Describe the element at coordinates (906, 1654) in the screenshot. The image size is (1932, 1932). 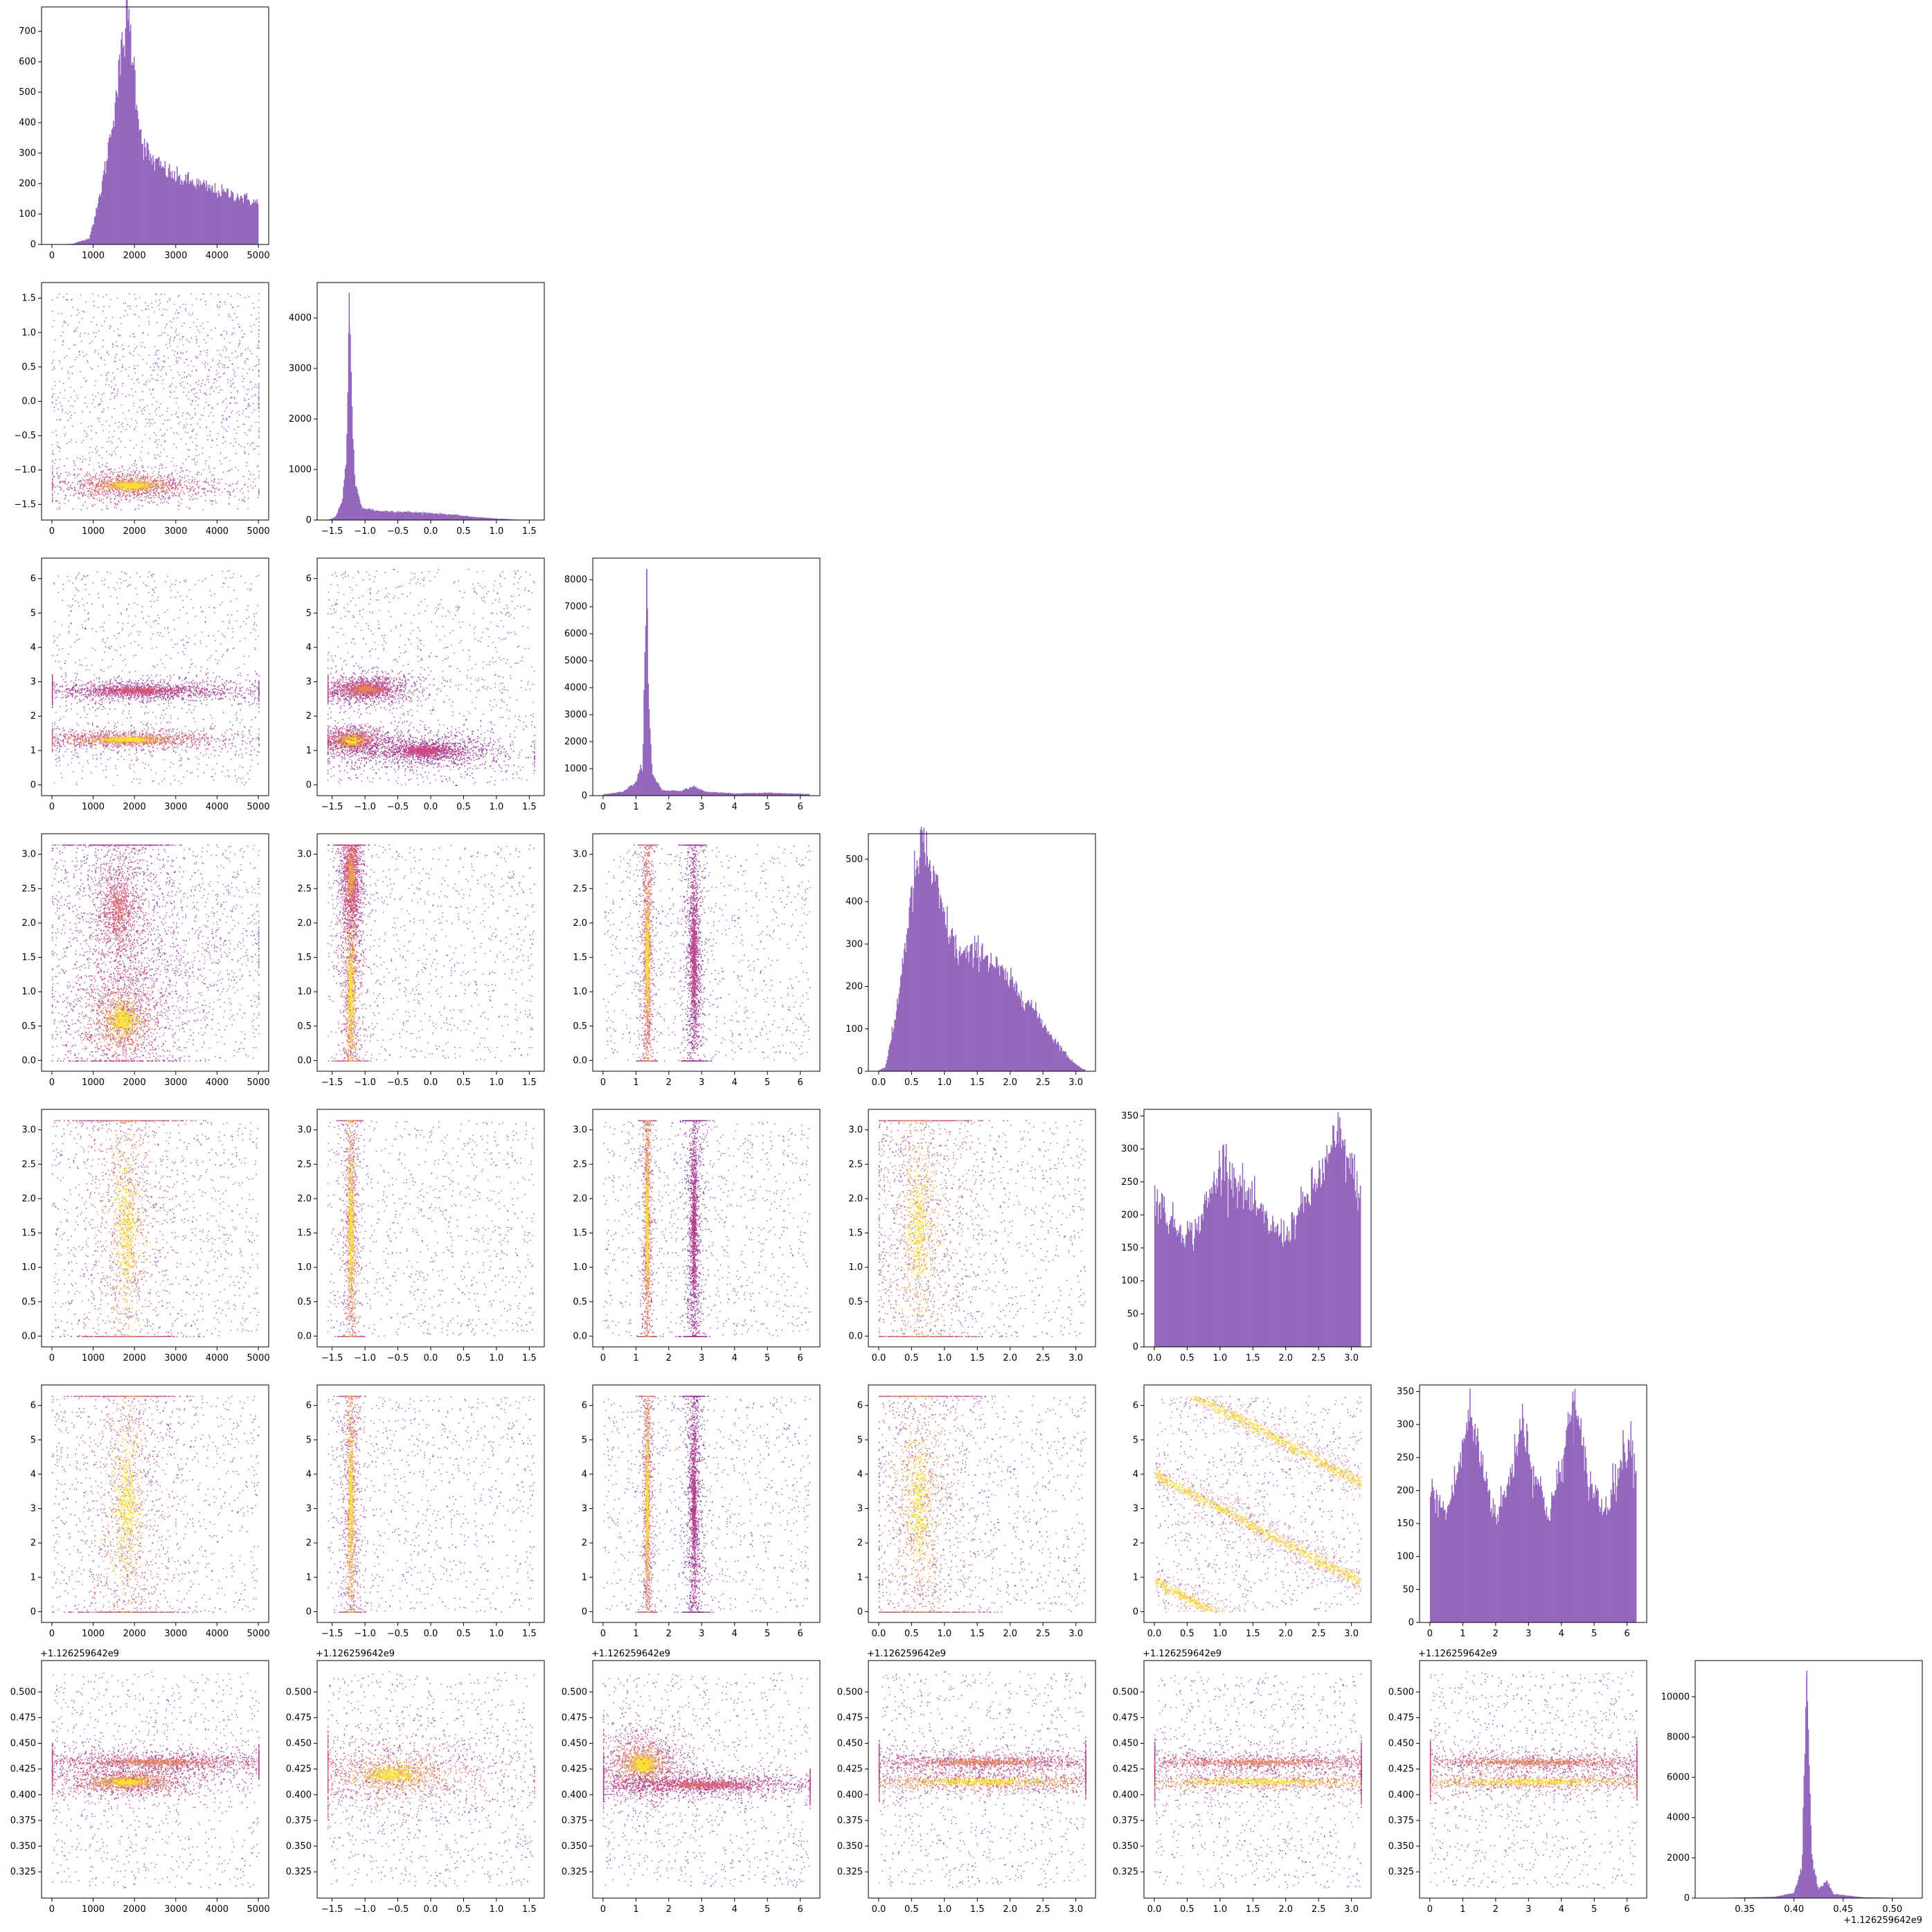
I see `scatter-offset-label: +1.126259642e9` at that location.